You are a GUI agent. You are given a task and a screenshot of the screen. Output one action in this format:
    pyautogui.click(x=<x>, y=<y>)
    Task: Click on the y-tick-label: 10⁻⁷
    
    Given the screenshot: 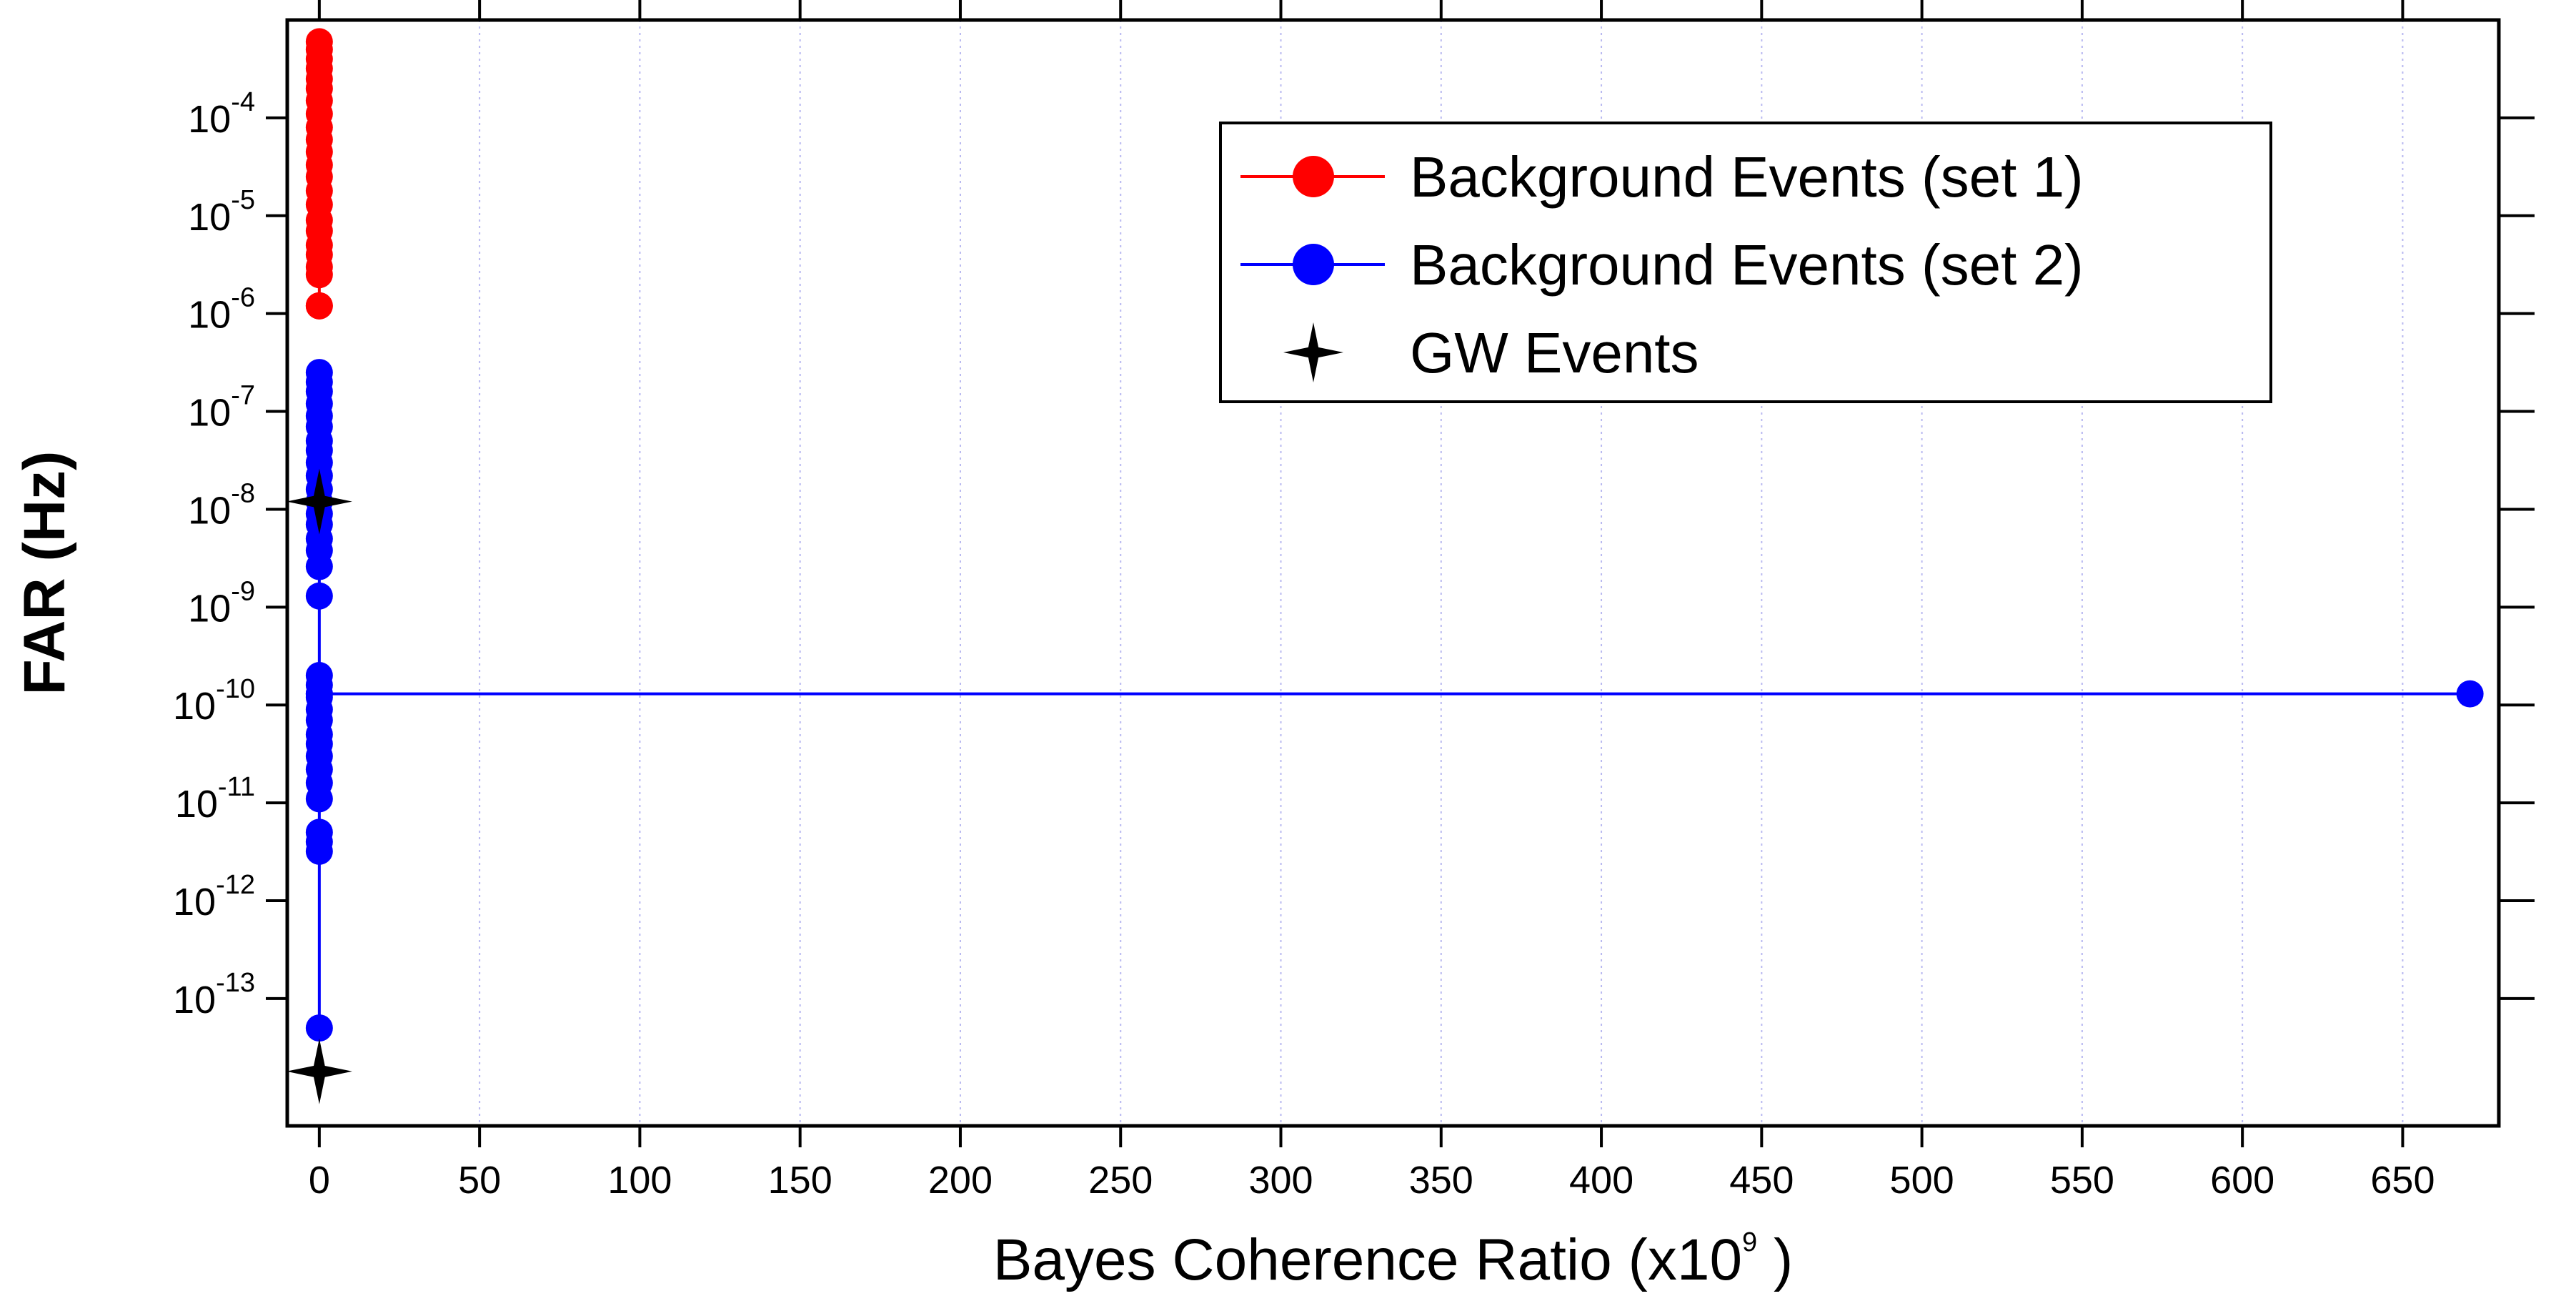 What is the action you would take?
    pyautogui.click(x=221, y=408)
    